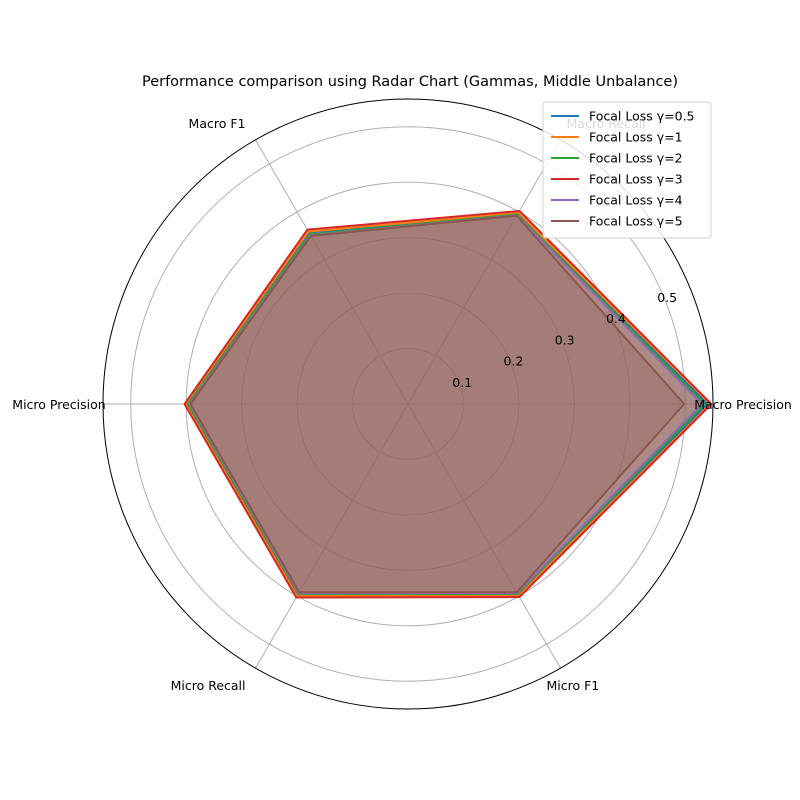 This screenshot has height=800, width=800. I want to click on legend-box, so click(627, 170).